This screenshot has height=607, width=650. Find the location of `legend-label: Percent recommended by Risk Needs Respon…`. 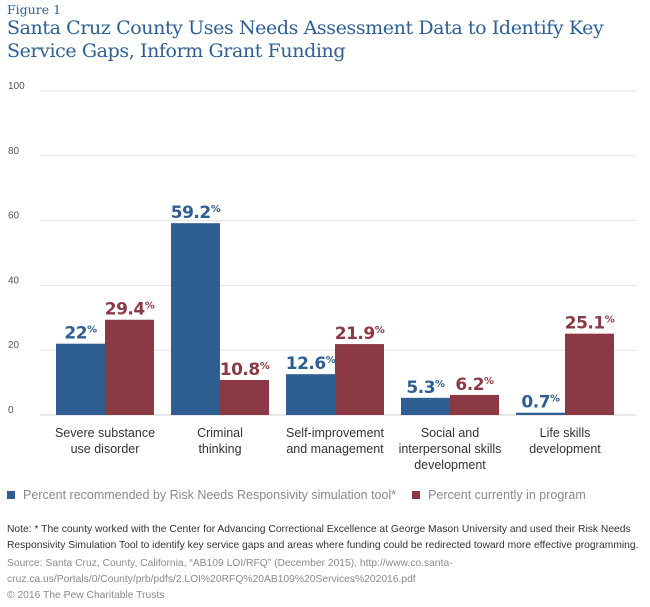

legend-label: Percent recommended by Risk Needs Respon… is located at coordinates (210, 495).